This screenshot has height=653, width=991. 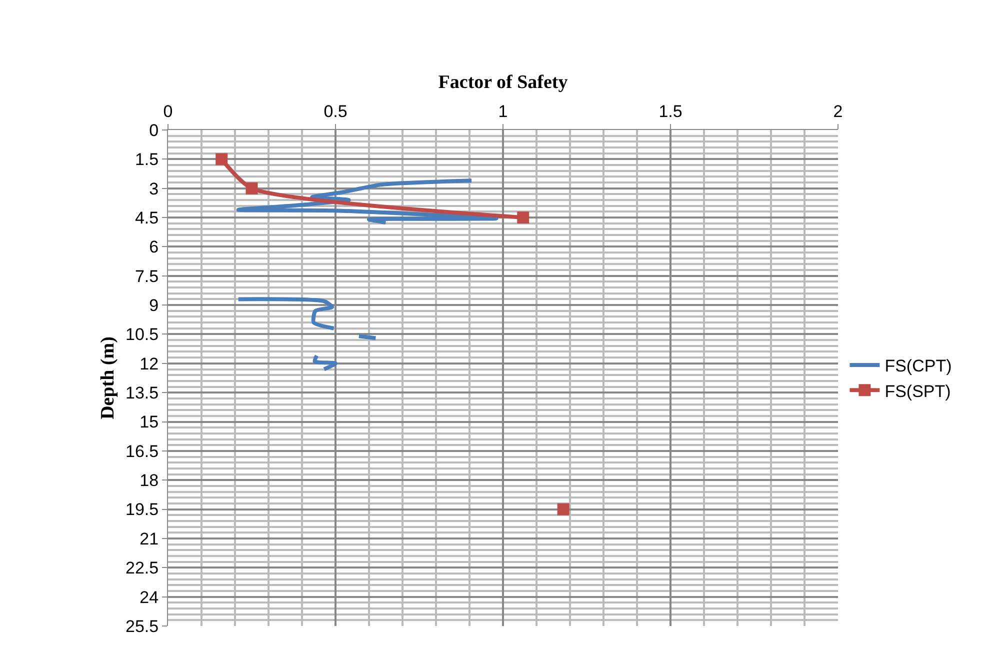 I want to click on y-tick-label: 12, so click(x=149, y=364).